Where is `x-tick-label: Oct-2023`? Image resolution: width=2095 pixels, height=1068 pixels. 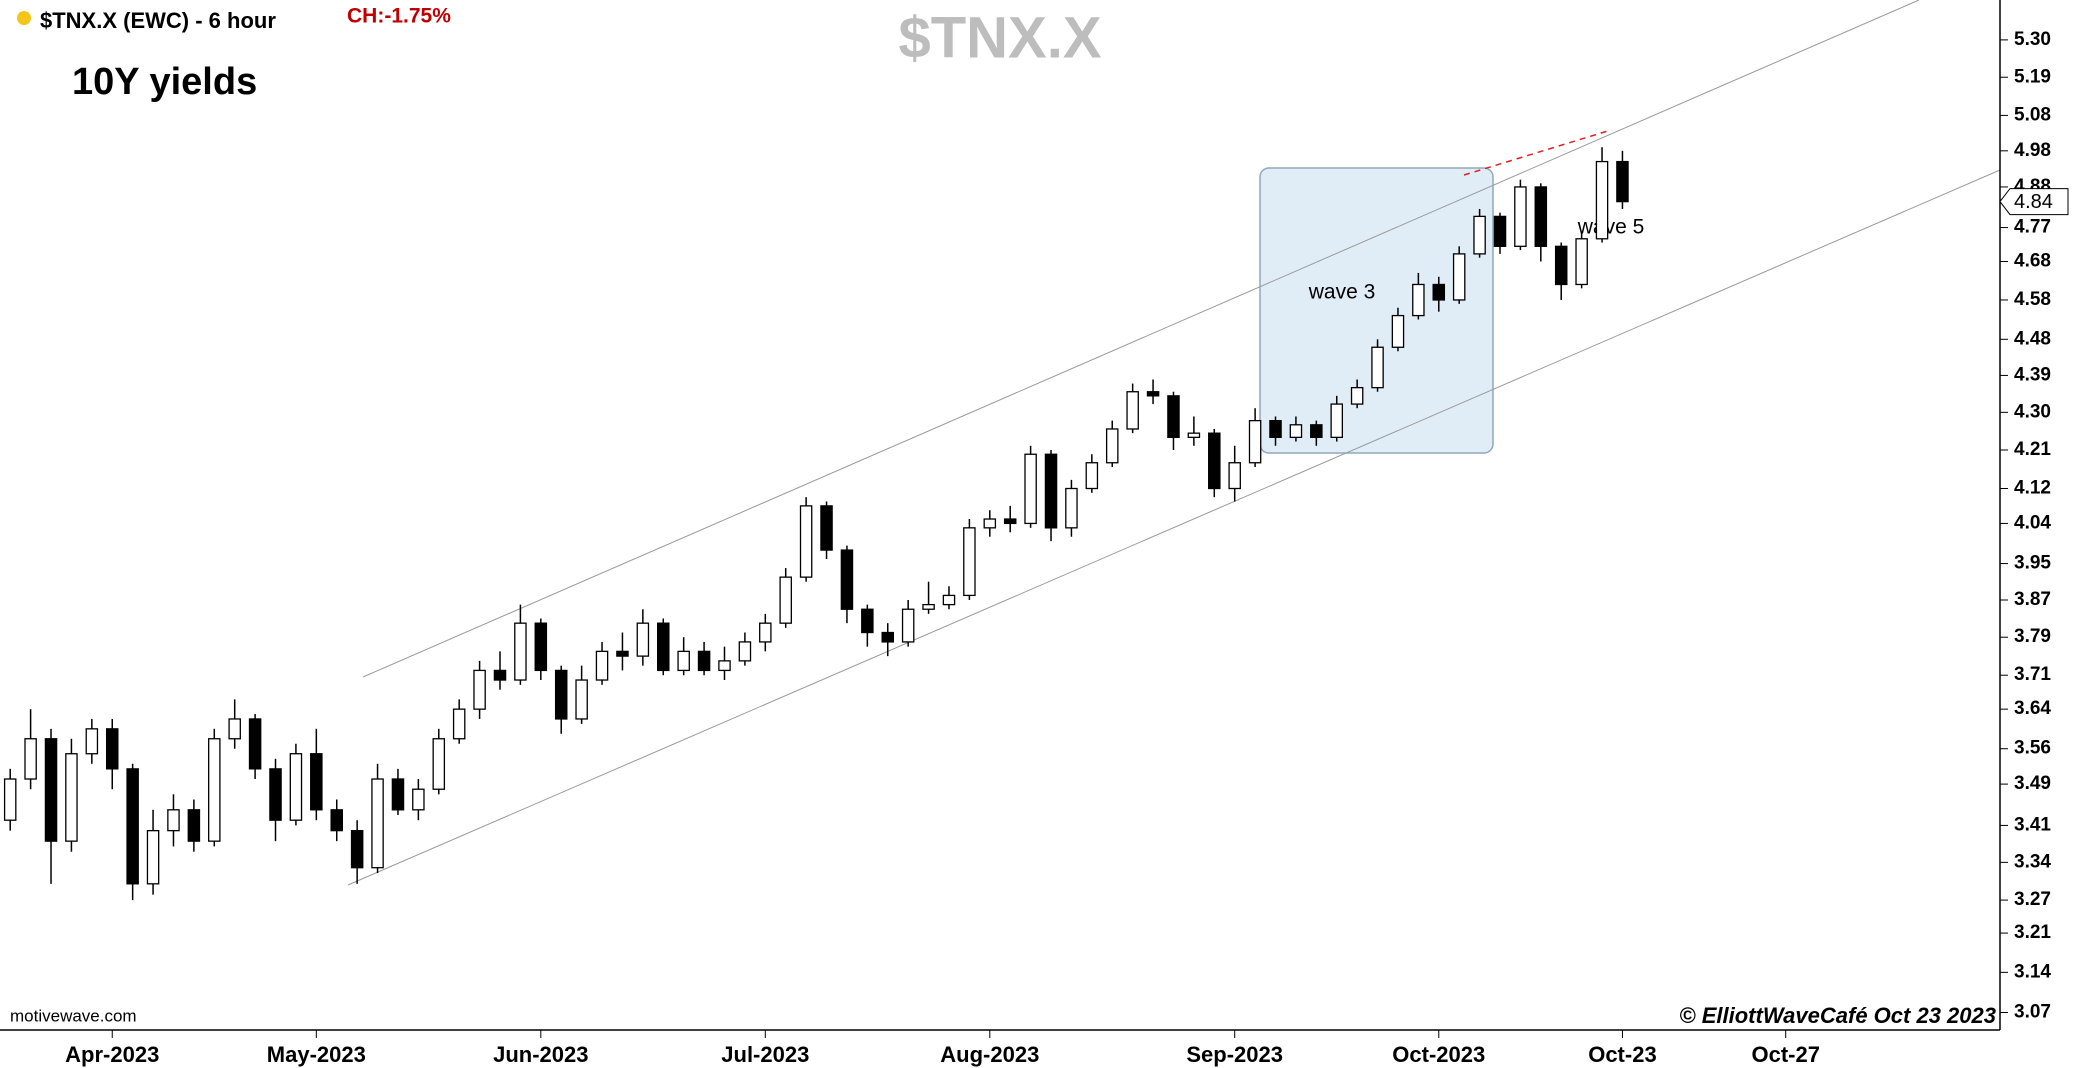 x-tick-label: Oct-2023 is located at coordinates (1438, 1054).